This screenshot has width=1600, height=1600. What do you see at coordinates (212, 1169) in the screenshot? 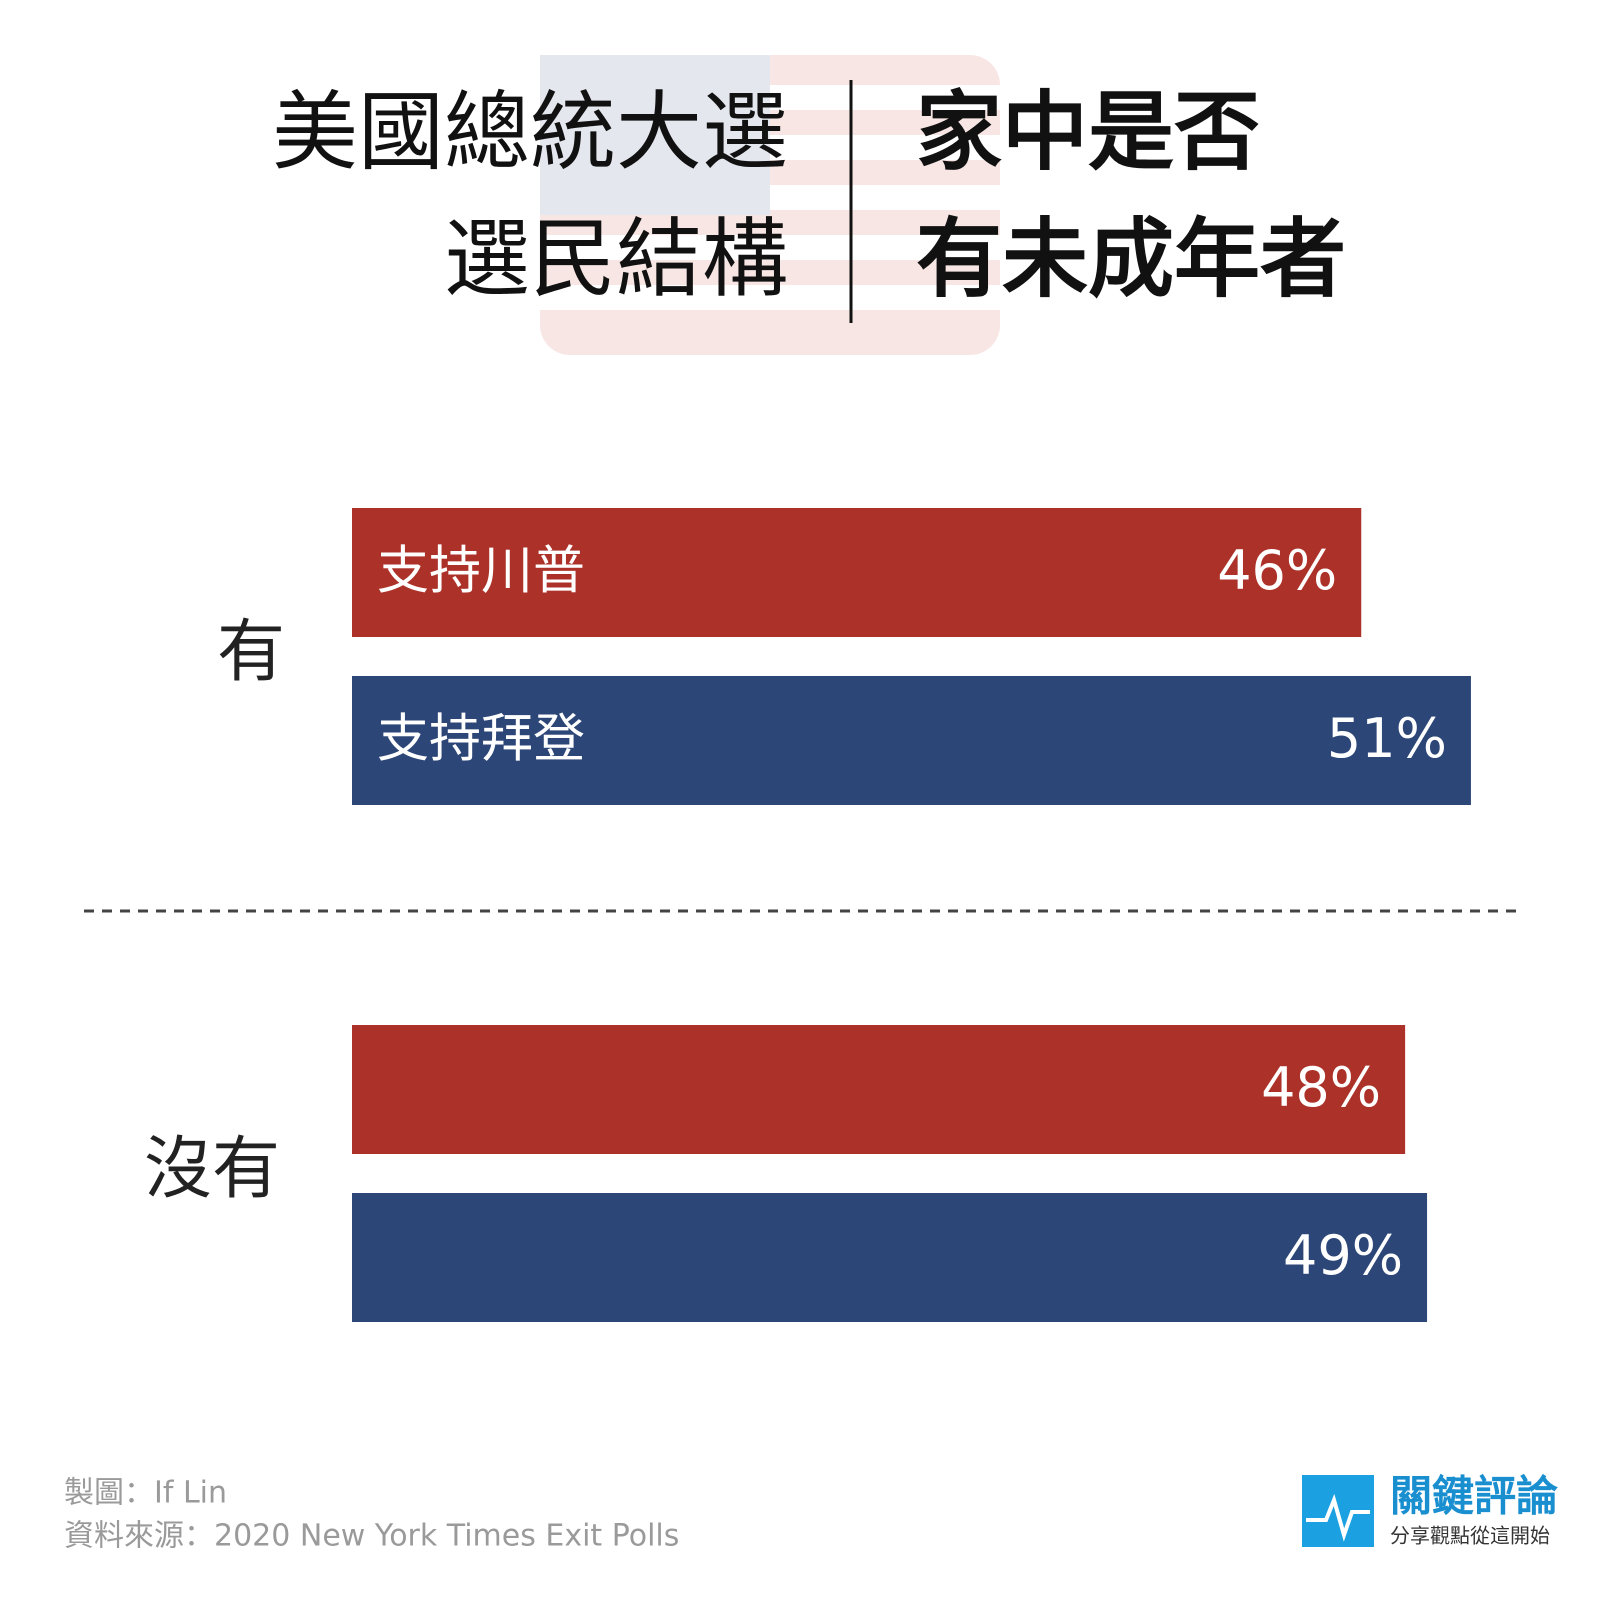
I see `category-label: 沒有` at bounding box center [212, 1169].